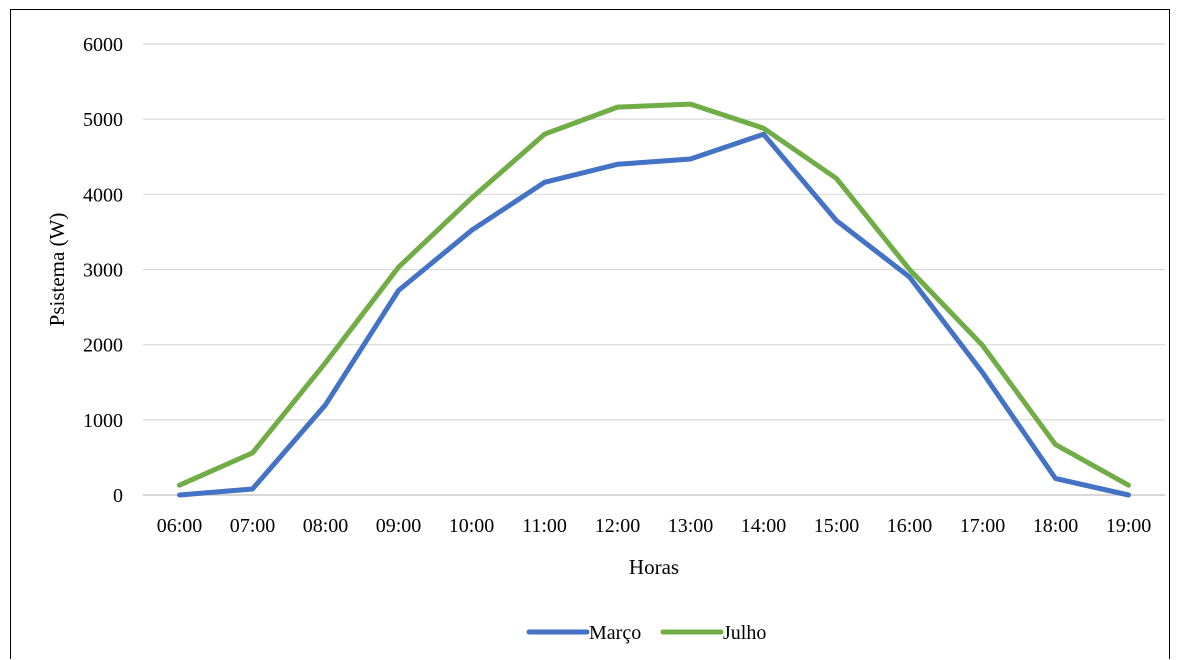 This screenshot has width=1180, height=660. Describe the element at coordinates (713, 633) in the screenshot. I see `legend-item: Julho` at that location.